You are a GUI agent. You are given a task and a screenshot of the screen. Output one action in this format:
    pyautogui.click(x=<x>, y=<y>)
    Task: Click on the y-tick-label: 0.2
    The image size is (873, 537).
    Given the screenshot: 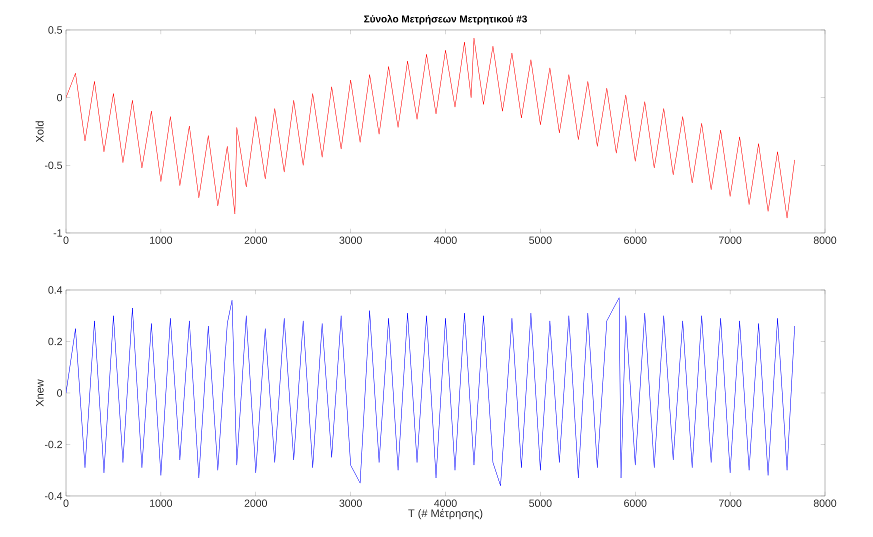 What is the action you would take?
    pyautogui.click(x=55, y=342)
    